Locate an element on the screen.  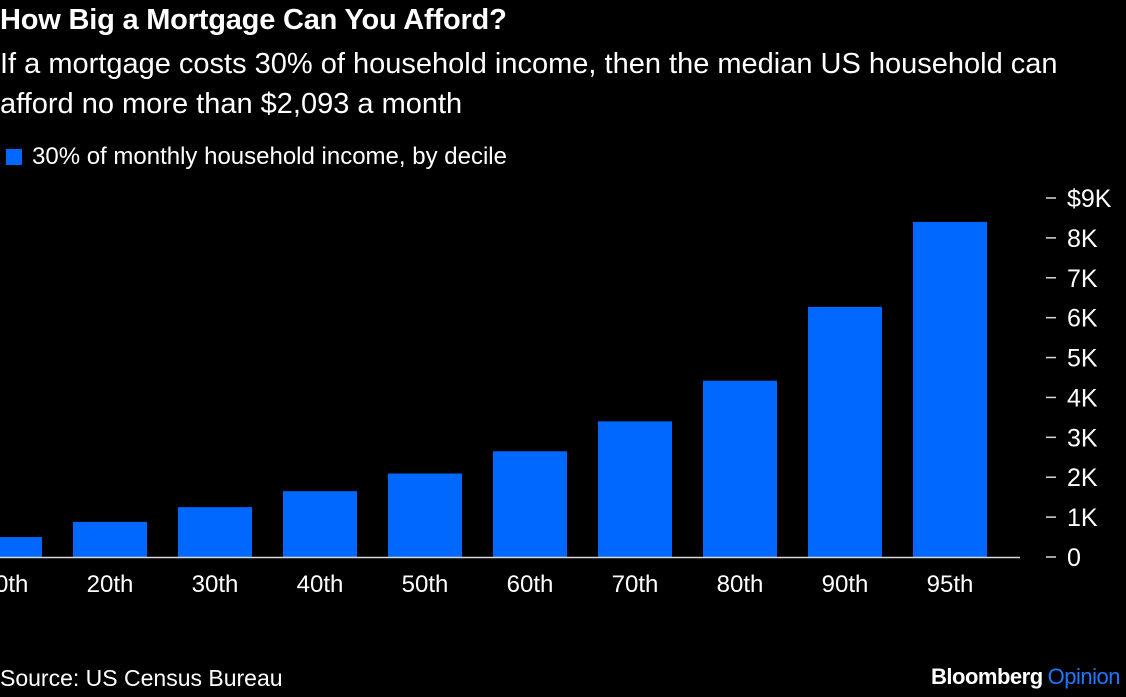
x-tick-label: 95th is located at coordinates (950, 584).